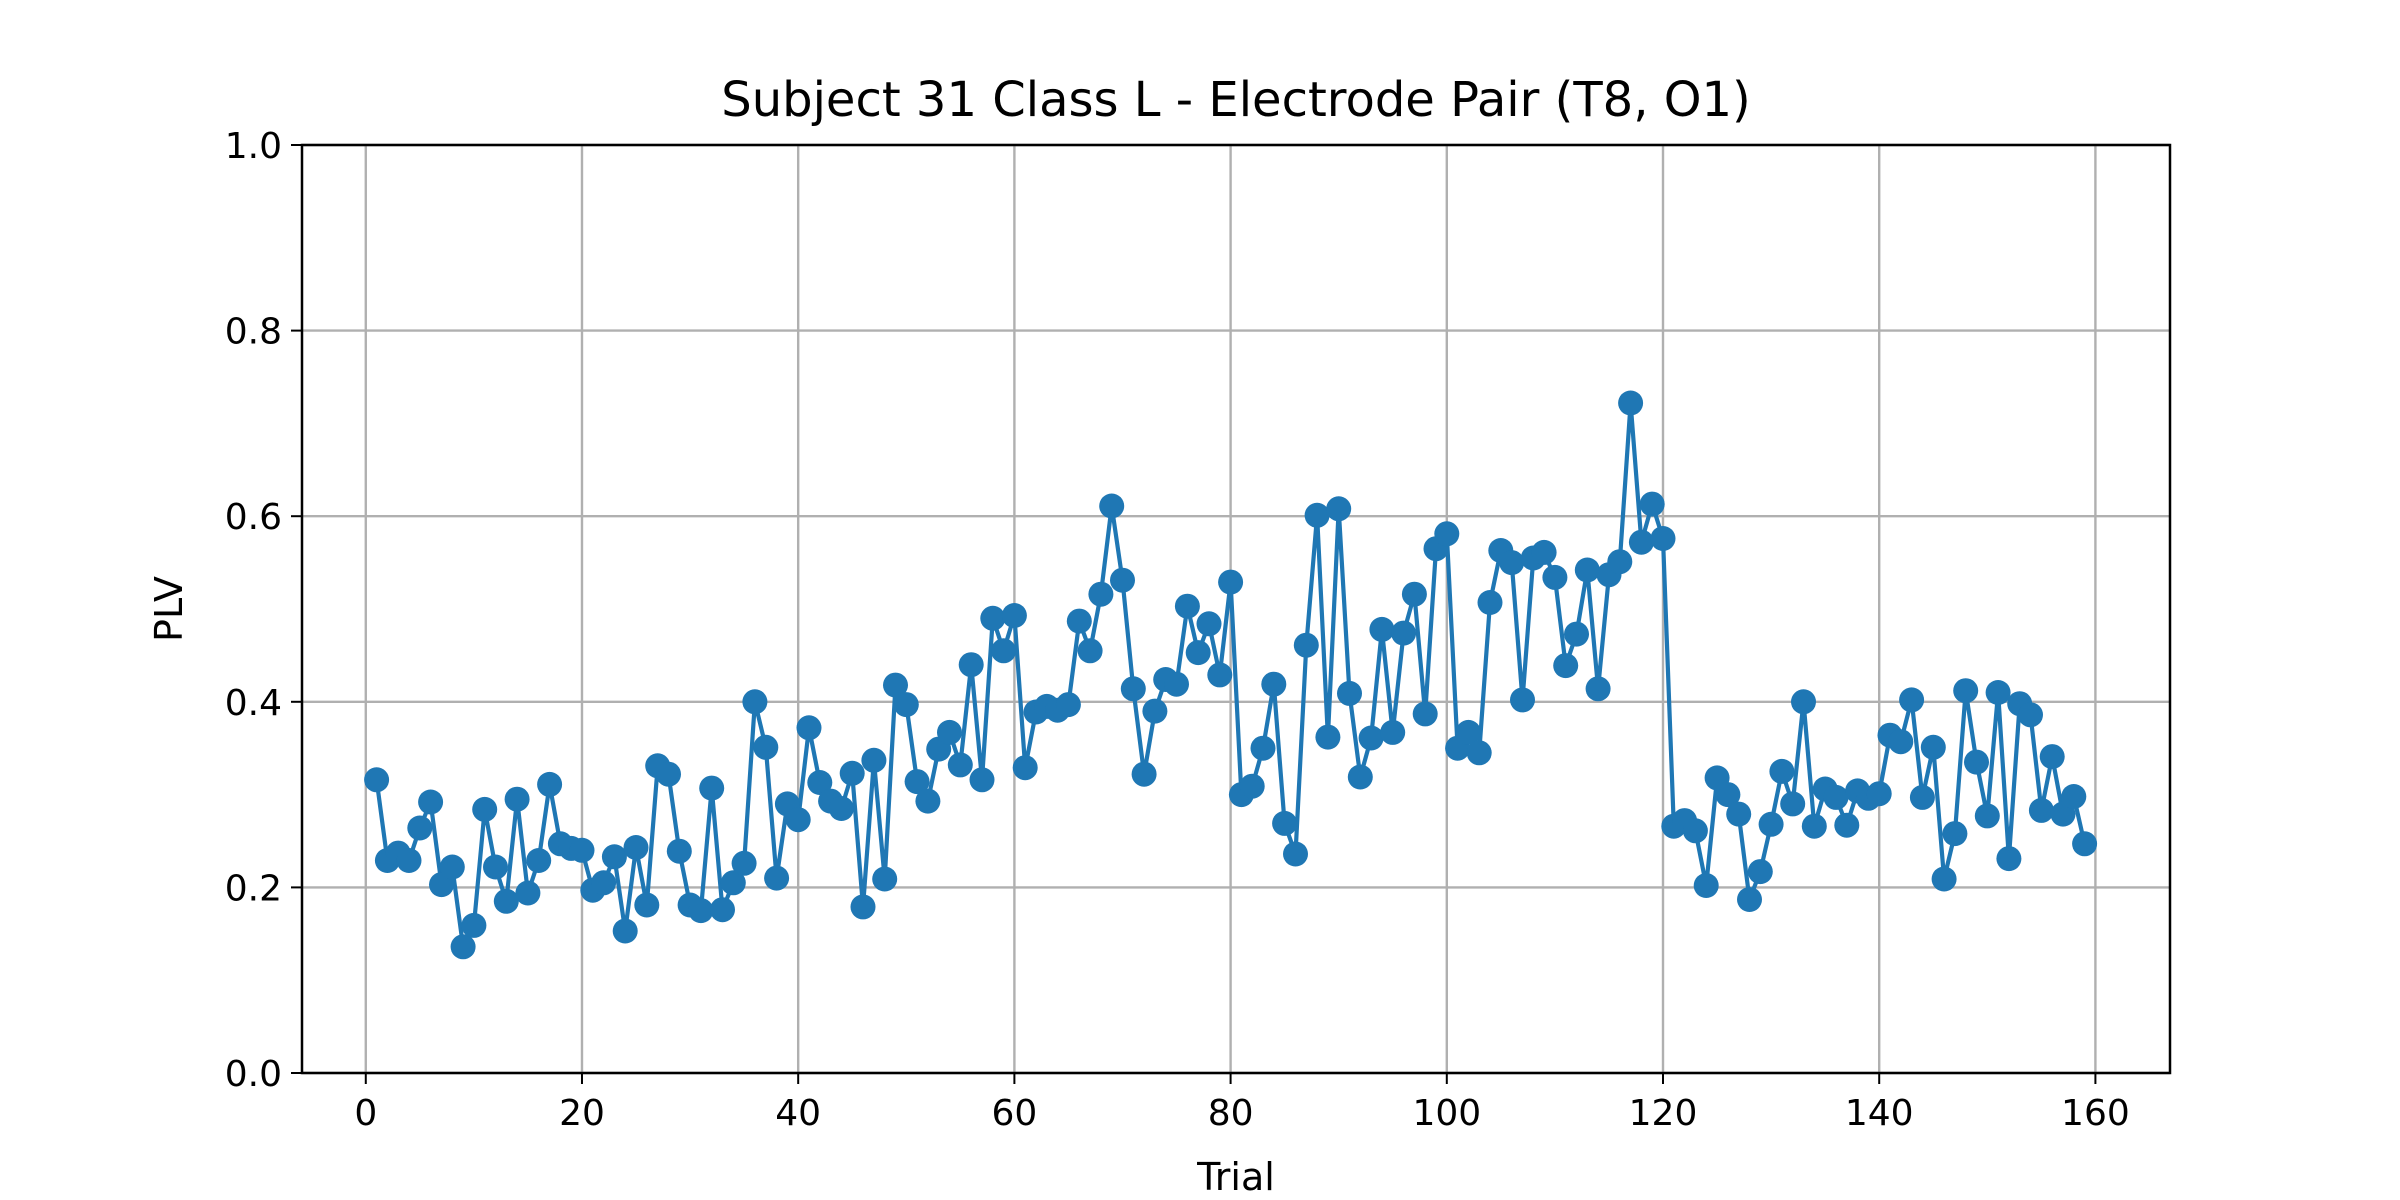 This screenshot has width=2400, height=1200. I want to click on y-tick-label: 0.0, so click(253, 1074).